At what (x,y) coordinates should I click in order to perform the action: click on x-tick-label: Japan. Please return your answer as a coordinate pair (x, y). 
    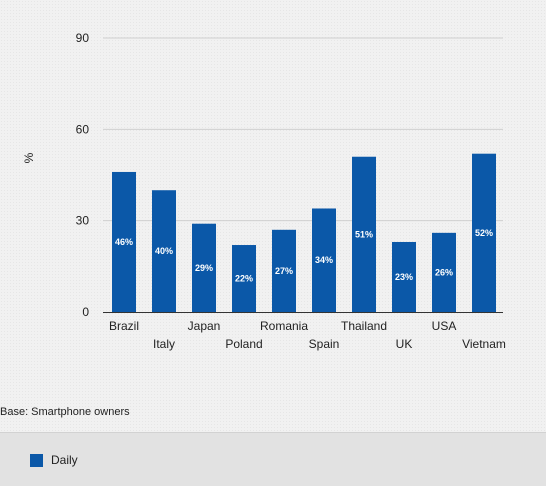
    Looking at the image, I should click on (204, 326).